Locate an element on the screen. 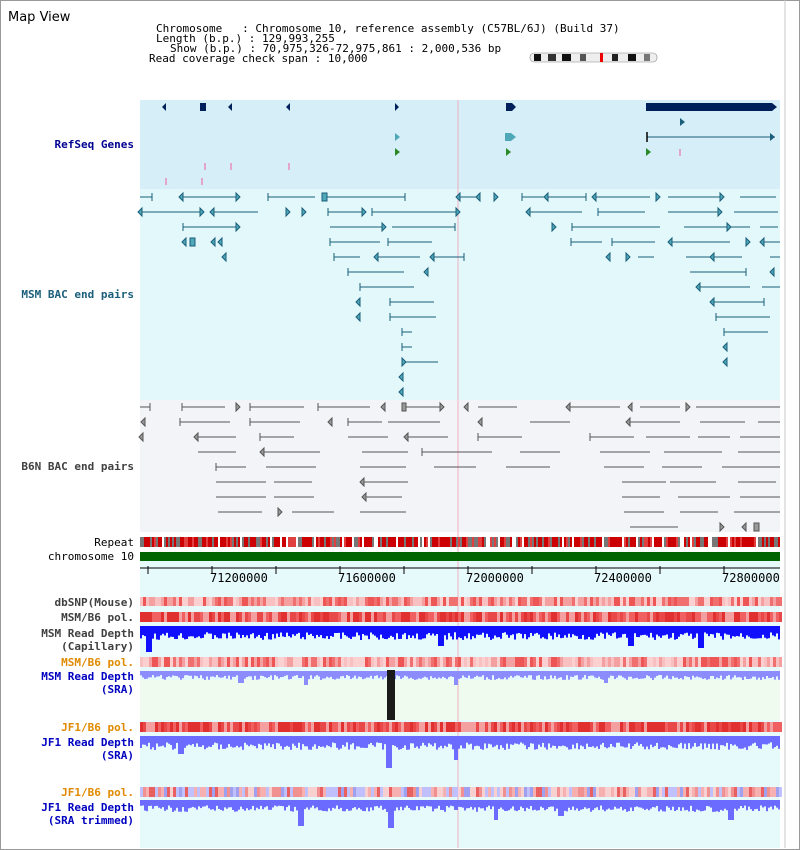  b6n-bac-pairs is located at coordinates (459, 467).